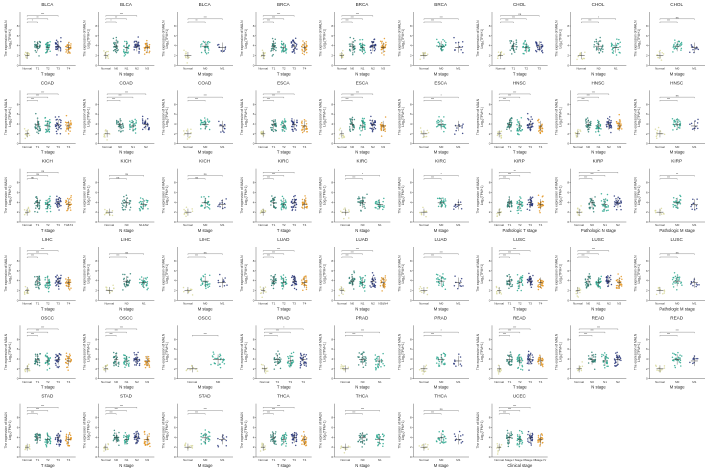  Describe the element at coordinates (530, 203) in the screenshot. I see `scatter-group-t3` at that location.